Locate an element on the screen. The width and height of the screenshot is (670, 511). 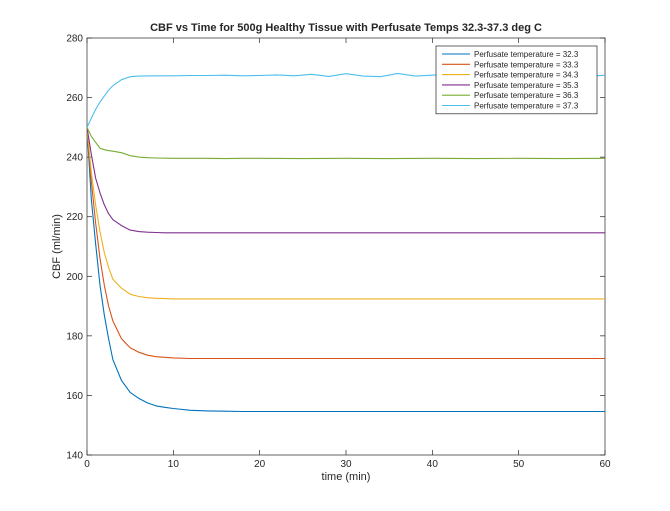
y-tick-label: 280 is located at coordinates (74, 39).